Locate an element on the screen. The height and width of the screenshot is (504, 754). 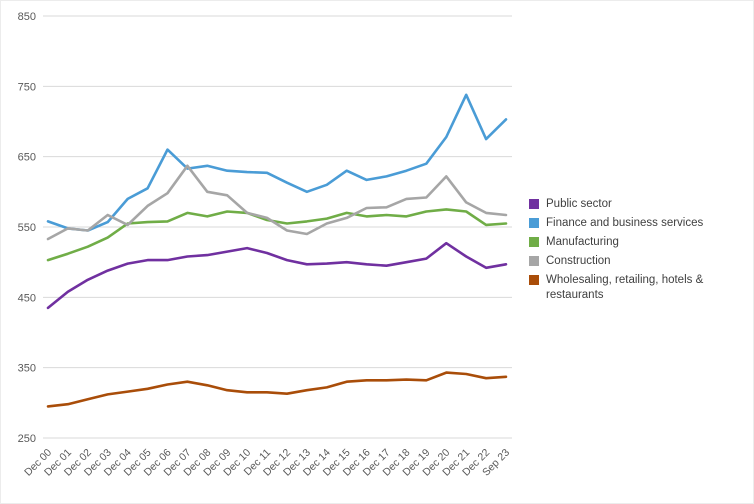
legend-item: Manufacturing is located at coordinates (638, 242).